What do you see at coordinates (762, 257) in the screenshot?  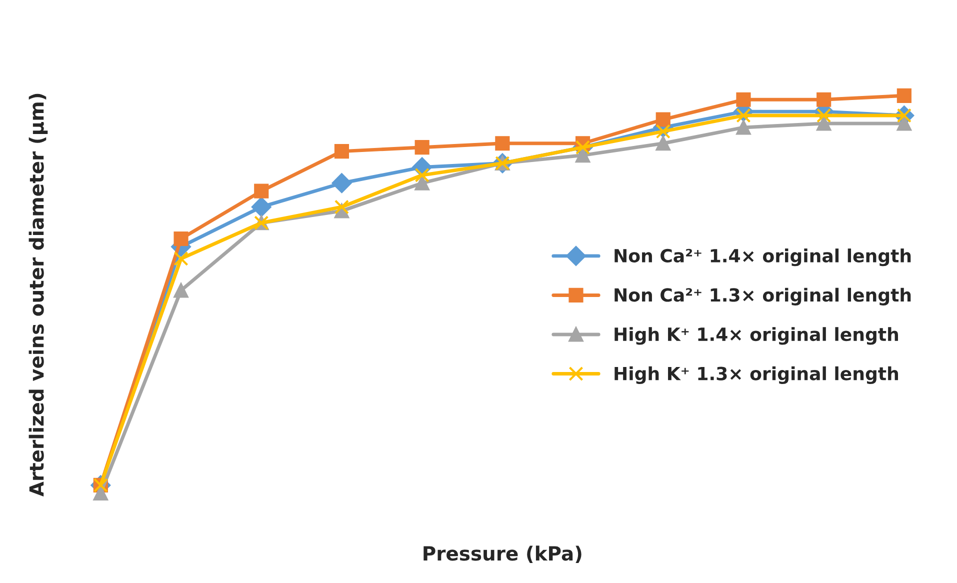 I see `legend-label: Non Ca²⁺ 1.4× original length` at bounding box center [762, 257].